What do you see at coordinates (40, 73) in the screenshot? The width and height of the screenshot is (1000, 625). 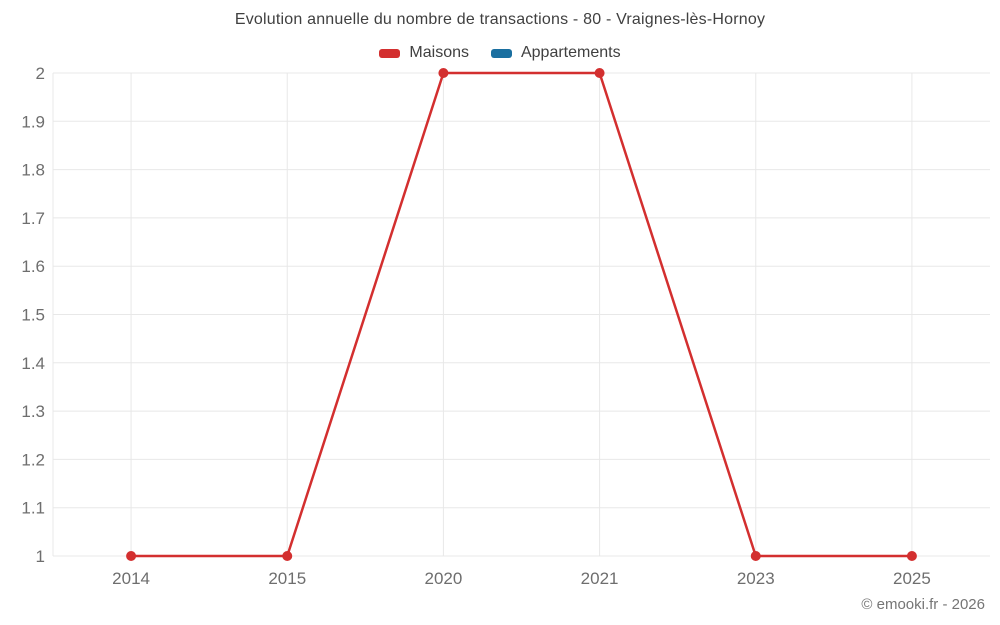 I see `y-tick-label: 2` at bounding box center [40, 73].